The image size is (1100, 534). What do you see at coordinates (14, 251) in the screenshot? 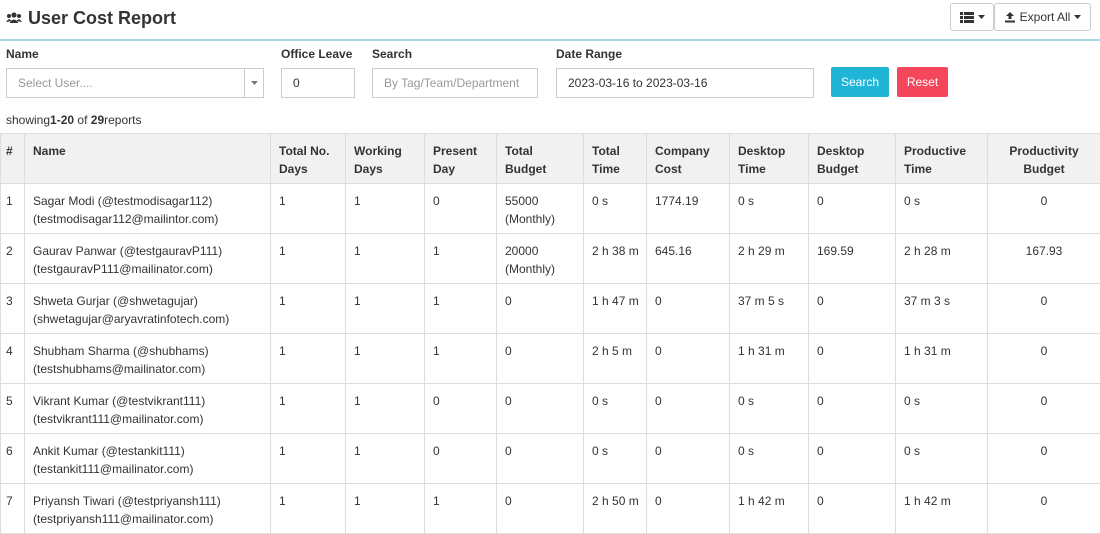
I see `cell-text: 2` at bounding box center [14, 251].